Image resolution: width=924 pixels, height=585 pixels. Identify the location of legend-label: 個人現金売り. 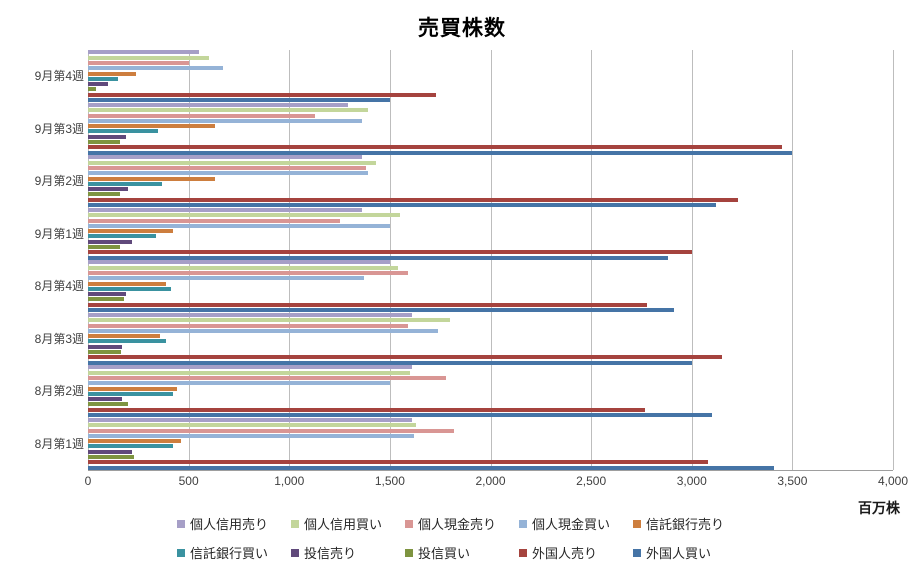
(457, 524).